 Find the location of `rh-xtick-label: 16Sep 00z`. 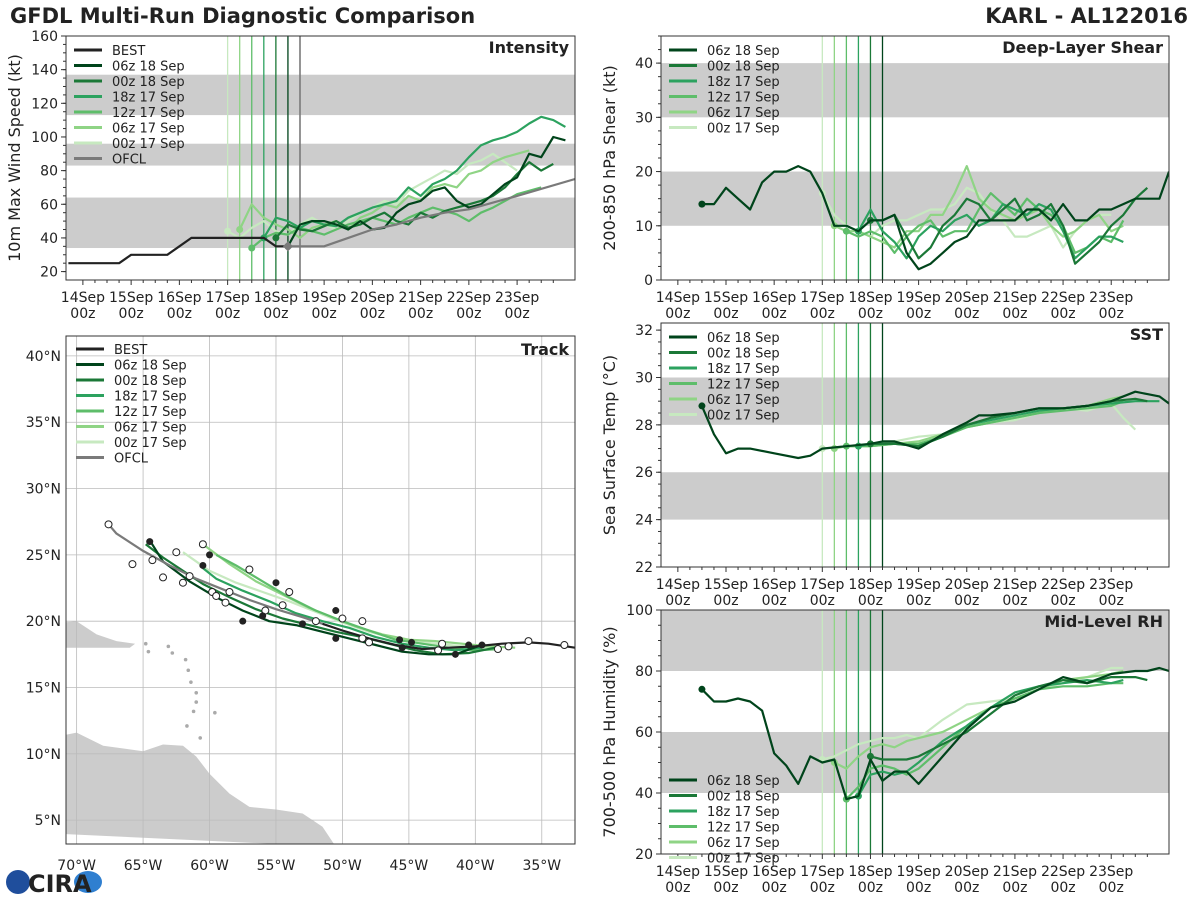

rh-xtick-label: 16Sep 00z is located at coordinates (774, 880).